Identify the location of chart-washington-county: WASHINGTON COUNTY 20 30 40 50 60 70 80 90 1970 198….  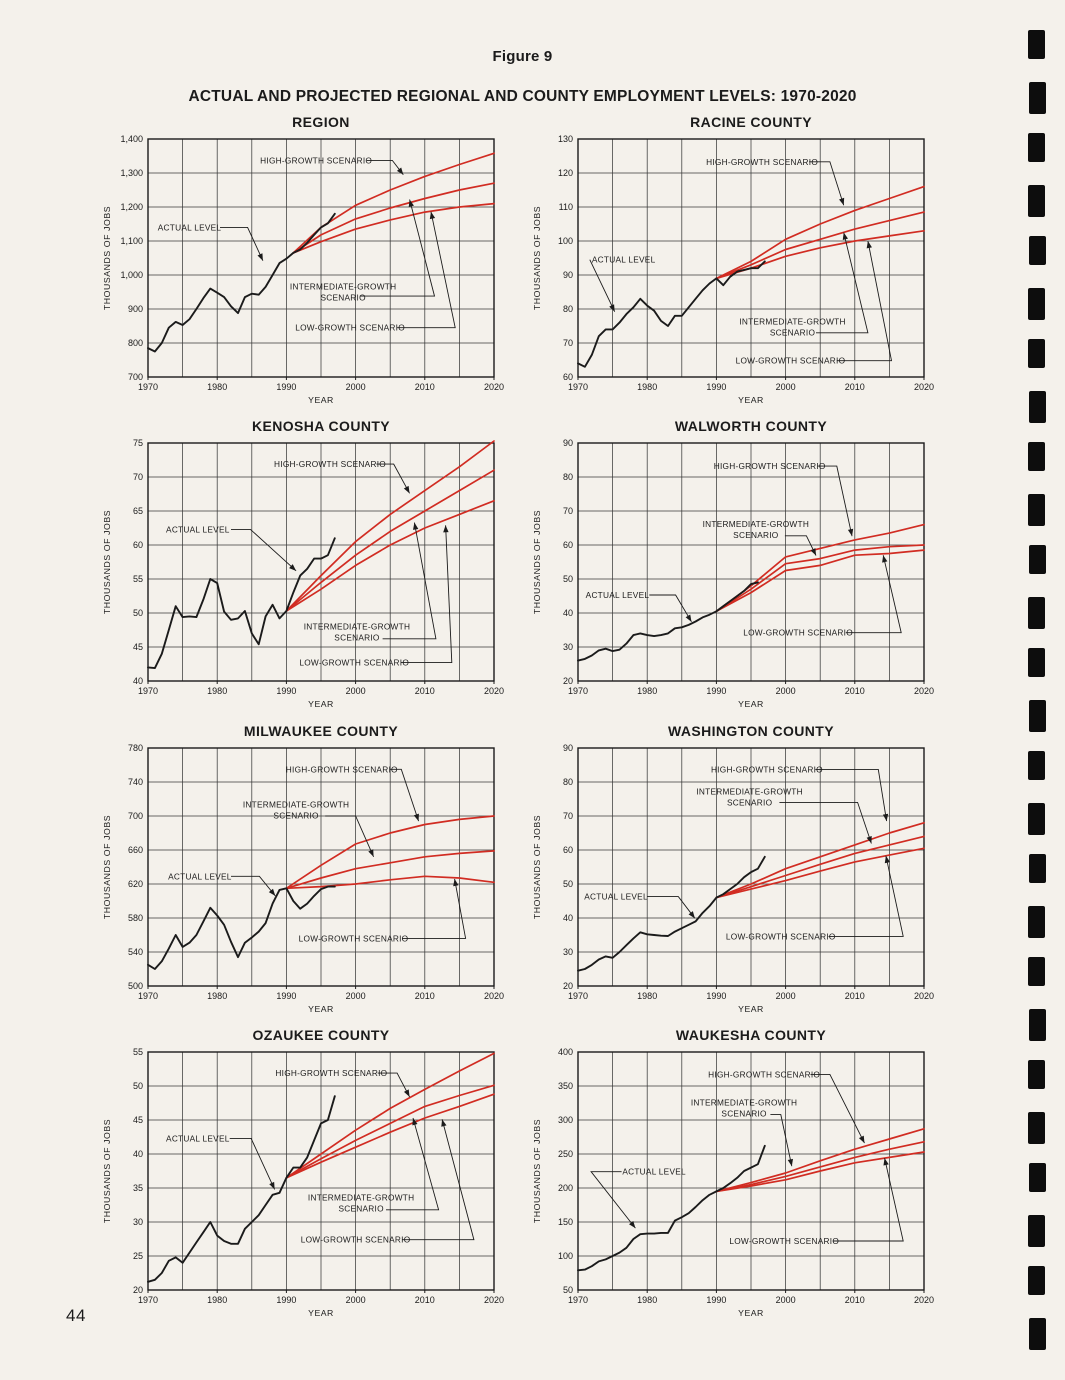
(746, 869).